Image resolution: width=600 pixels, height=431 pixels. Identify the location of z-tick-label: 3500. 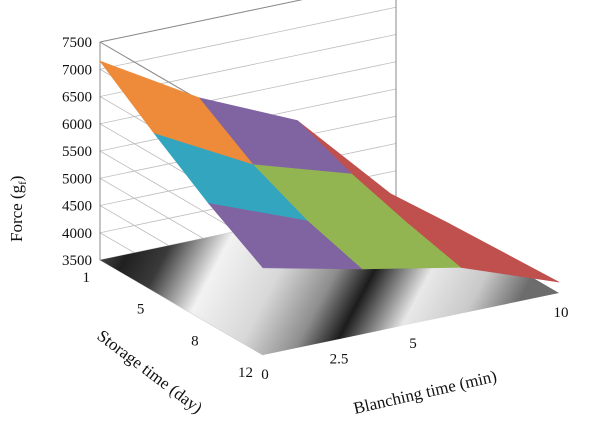
(77, 261).